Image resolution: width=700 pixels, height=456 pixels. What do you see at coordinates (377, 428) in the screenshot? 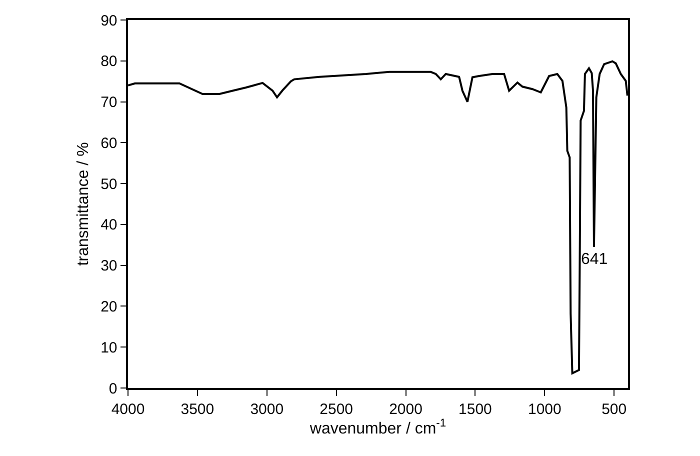
I see `x-axis-title: wavenumber / cm$^{-1}$` at bounding box center [377, 428].